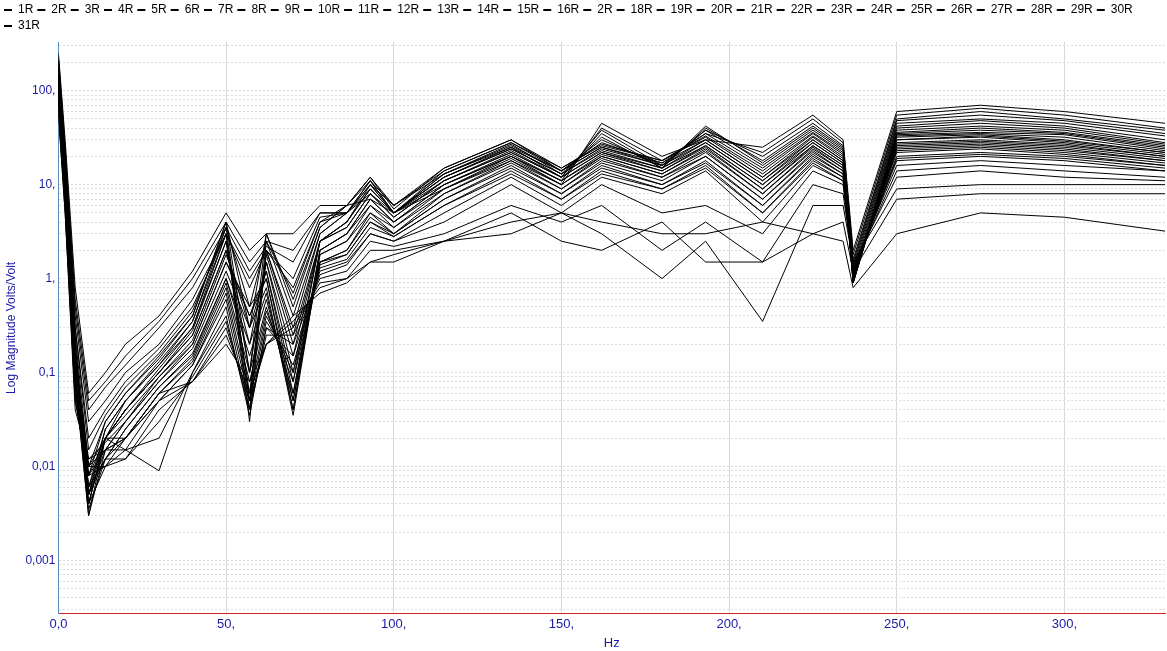 This screenshot has width=1167, height=651. I want to click on legend-label: 20R, so click(721, 9).